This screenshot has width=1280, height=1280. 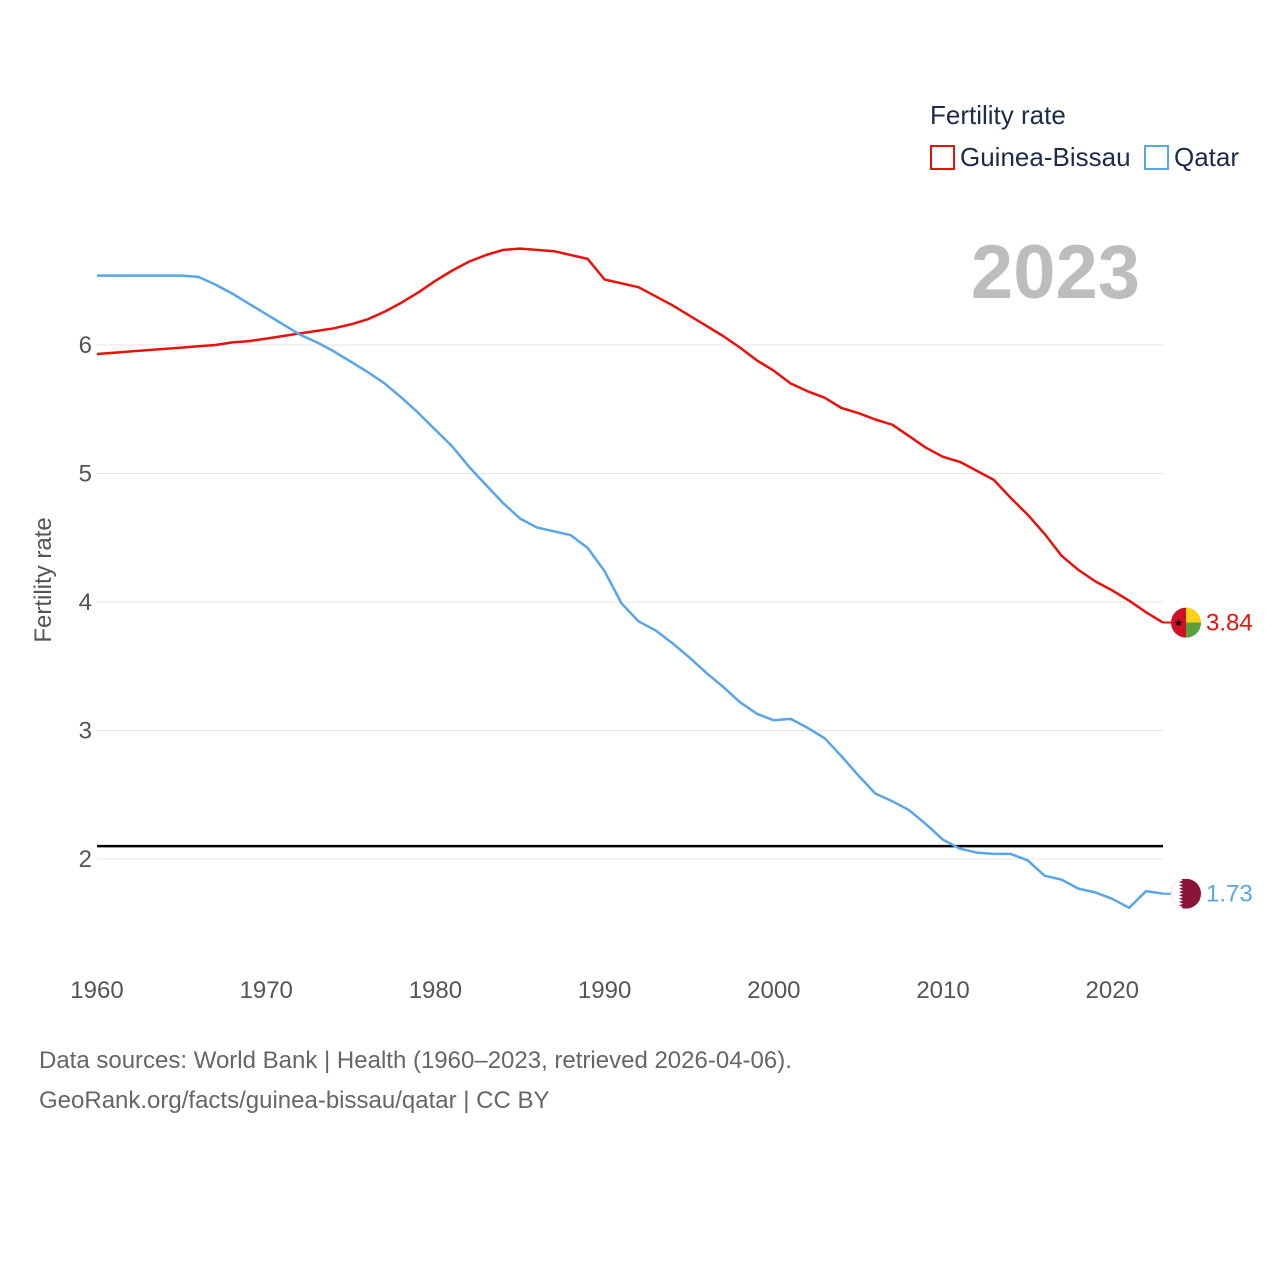 I want to click on legend-swatch-guinea-bissau, so click(x=942, y=157).